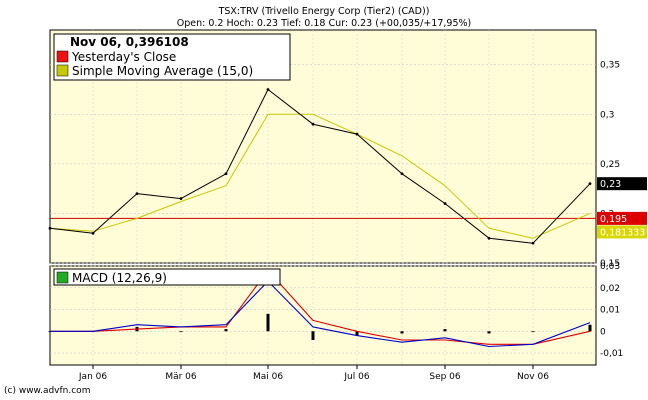 The width and height of the screenshot is (648, 400). I want to click on price-tags: 0,23 0,195 0,181333, so click(622, 208).